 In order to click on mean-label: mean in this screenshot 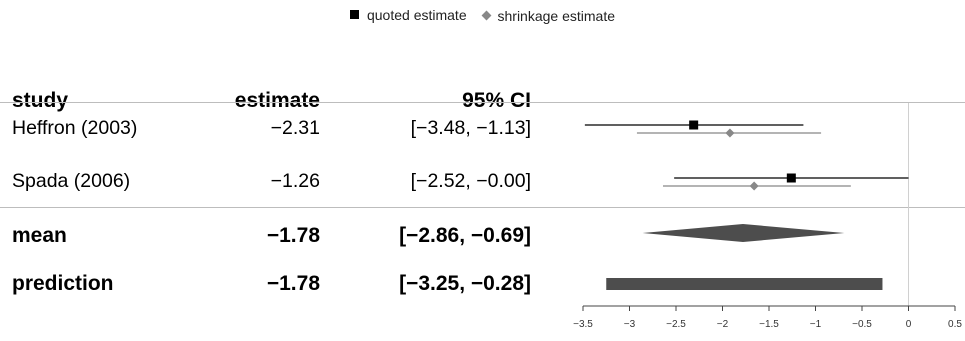, I will do `click(39, 235)`.